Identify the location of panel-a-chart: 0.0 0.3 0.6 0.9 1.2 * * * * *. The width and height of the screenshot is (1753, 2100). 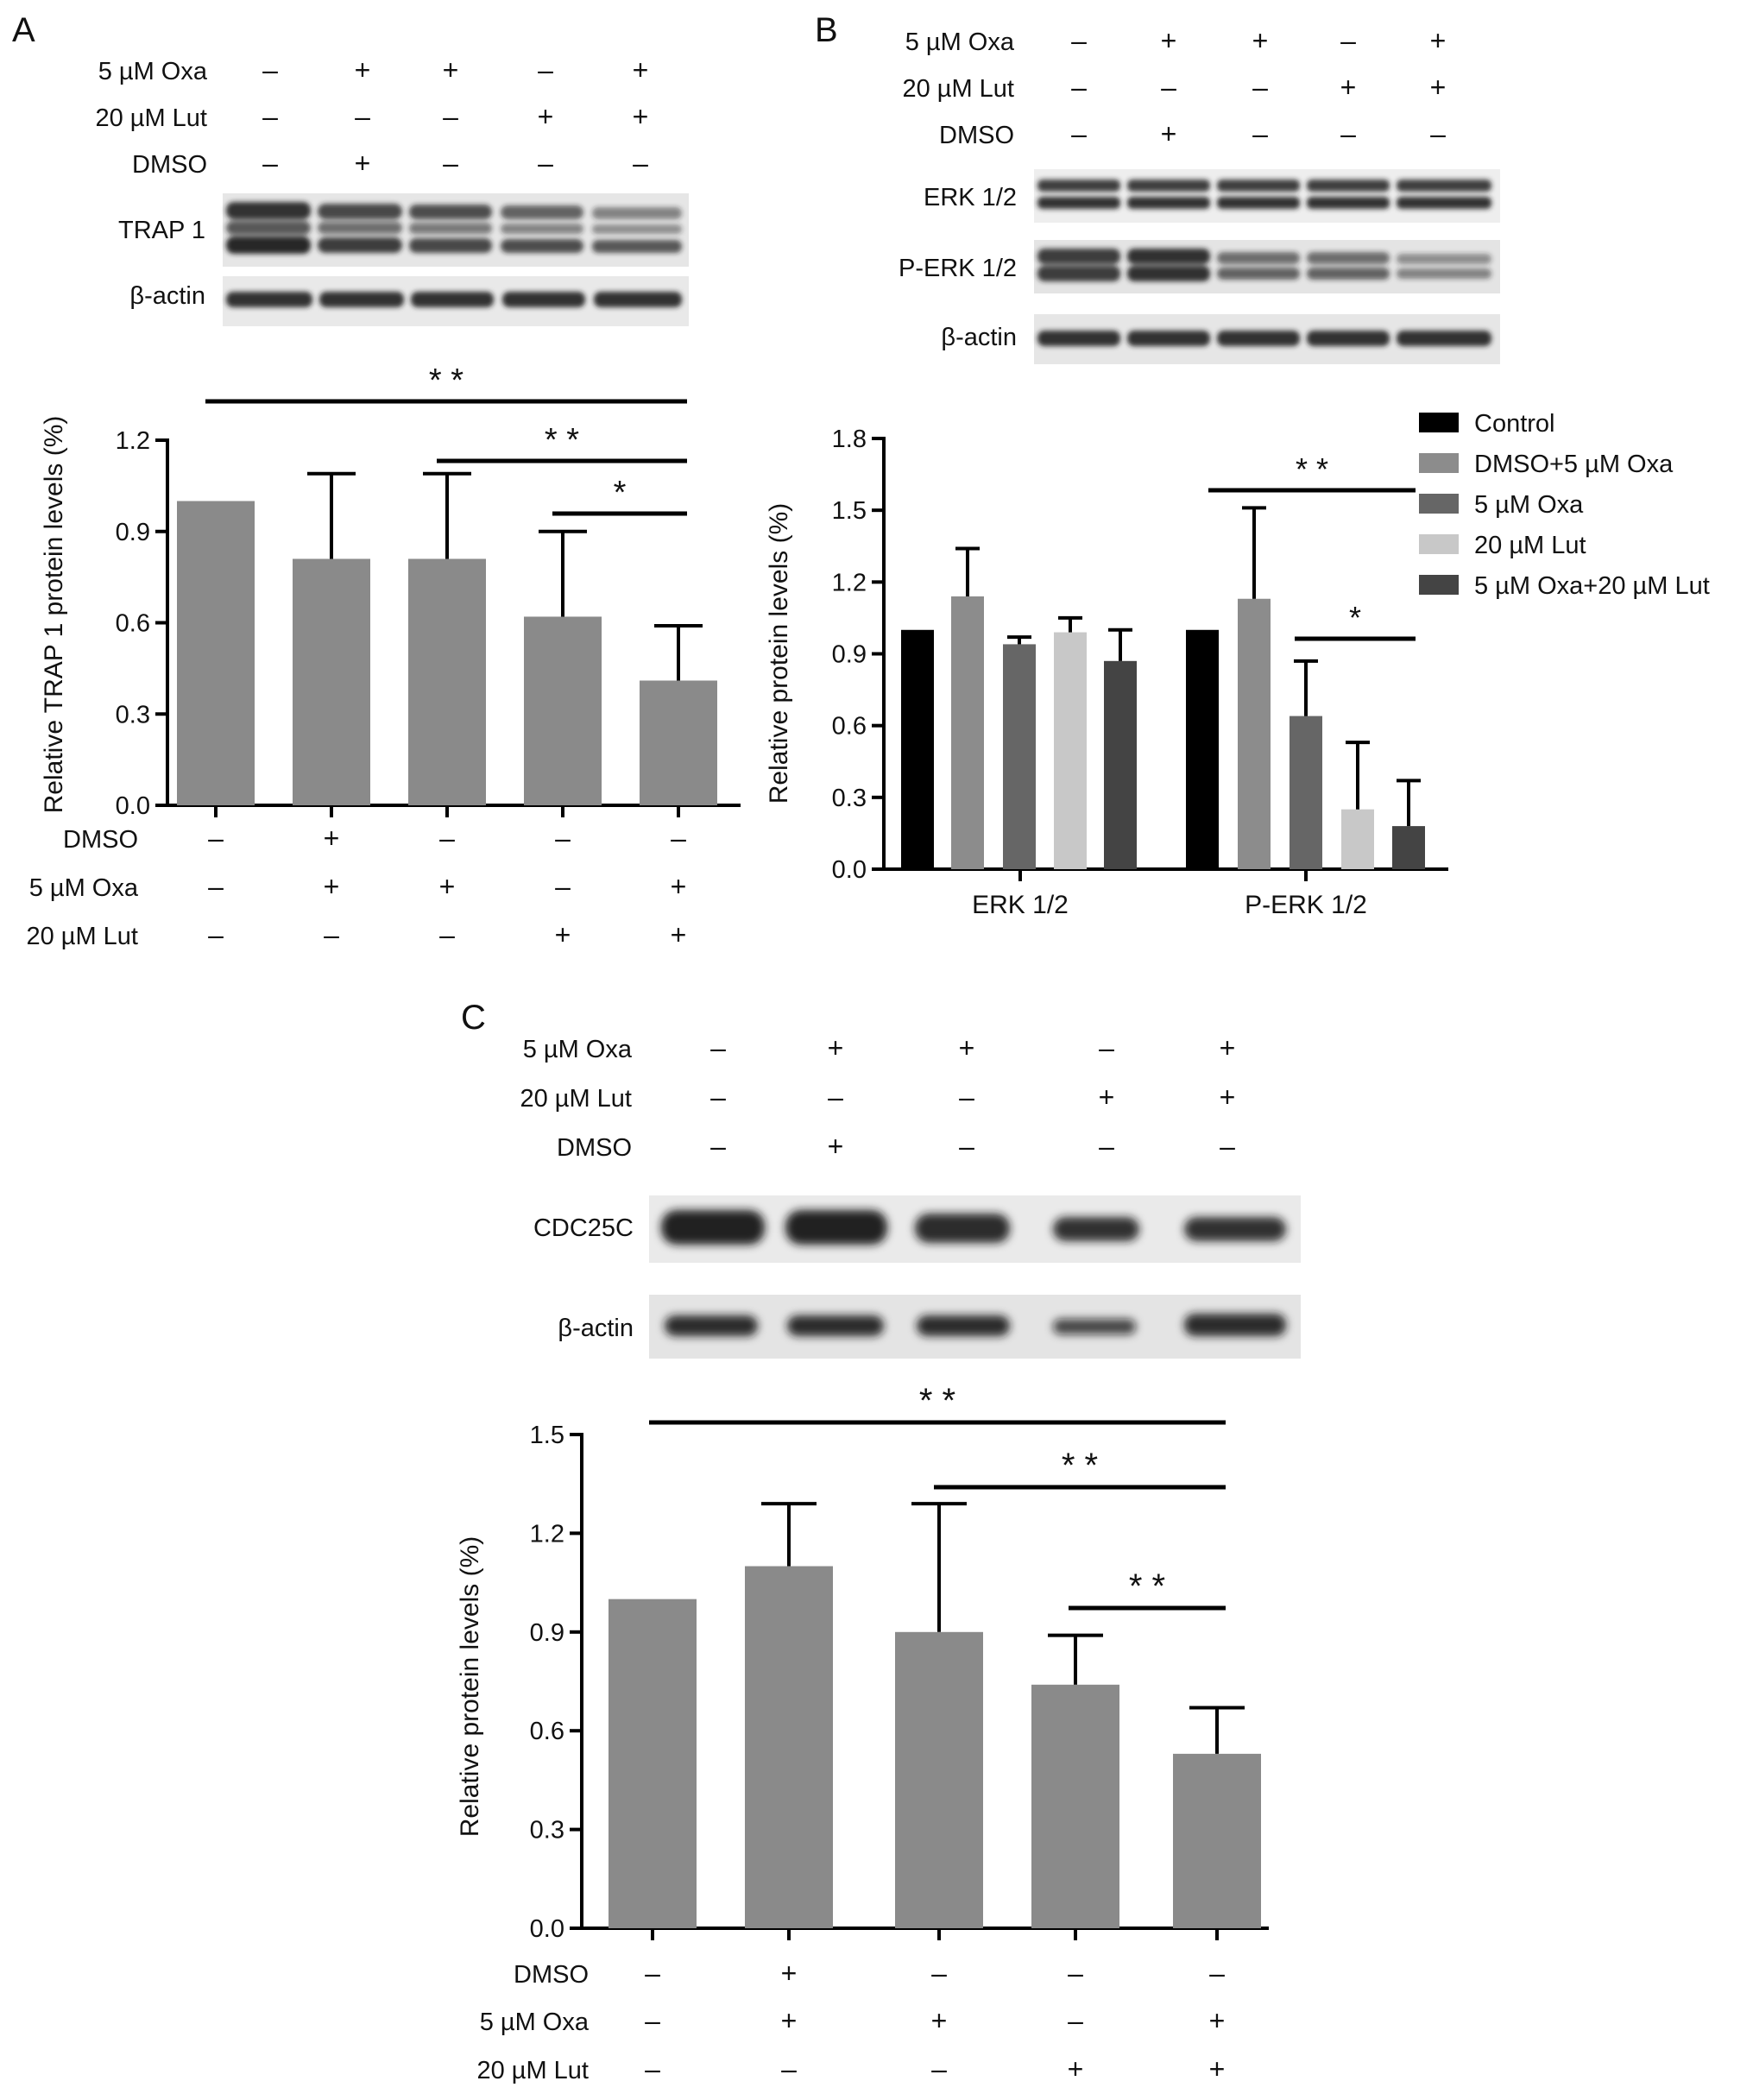
(428, 591).